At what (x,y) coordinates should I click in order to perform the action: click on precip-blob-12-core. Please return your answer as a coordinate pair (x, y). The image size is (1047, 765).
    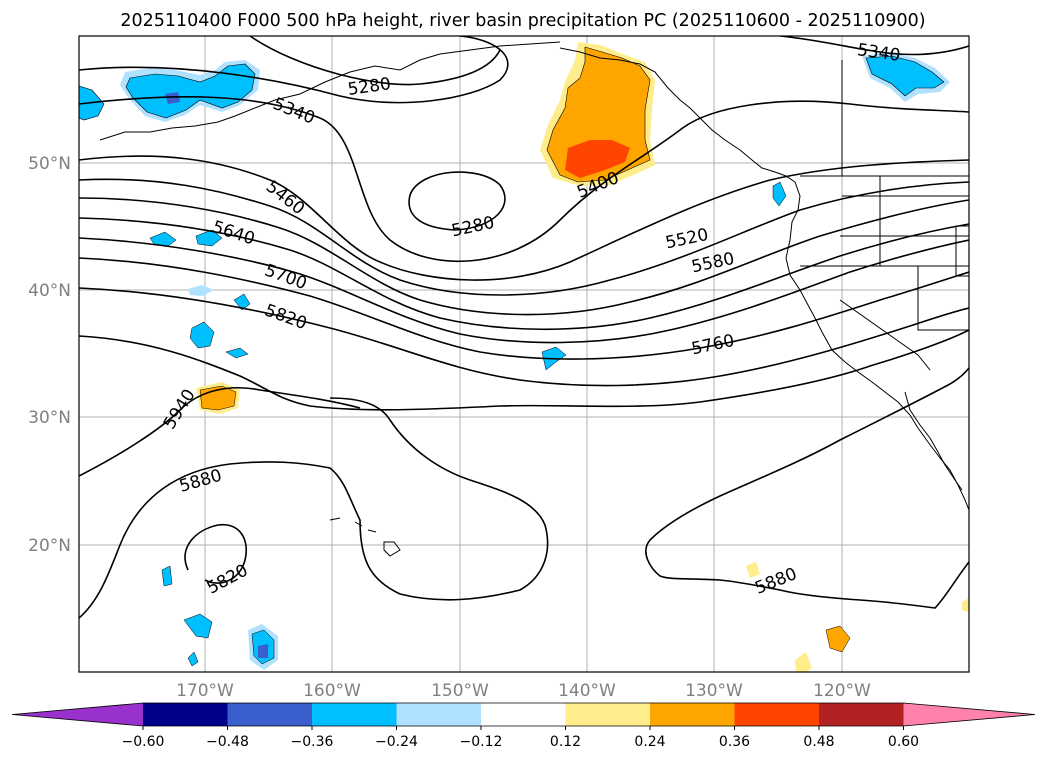
    Looking at the image, I should click on (263, 651).